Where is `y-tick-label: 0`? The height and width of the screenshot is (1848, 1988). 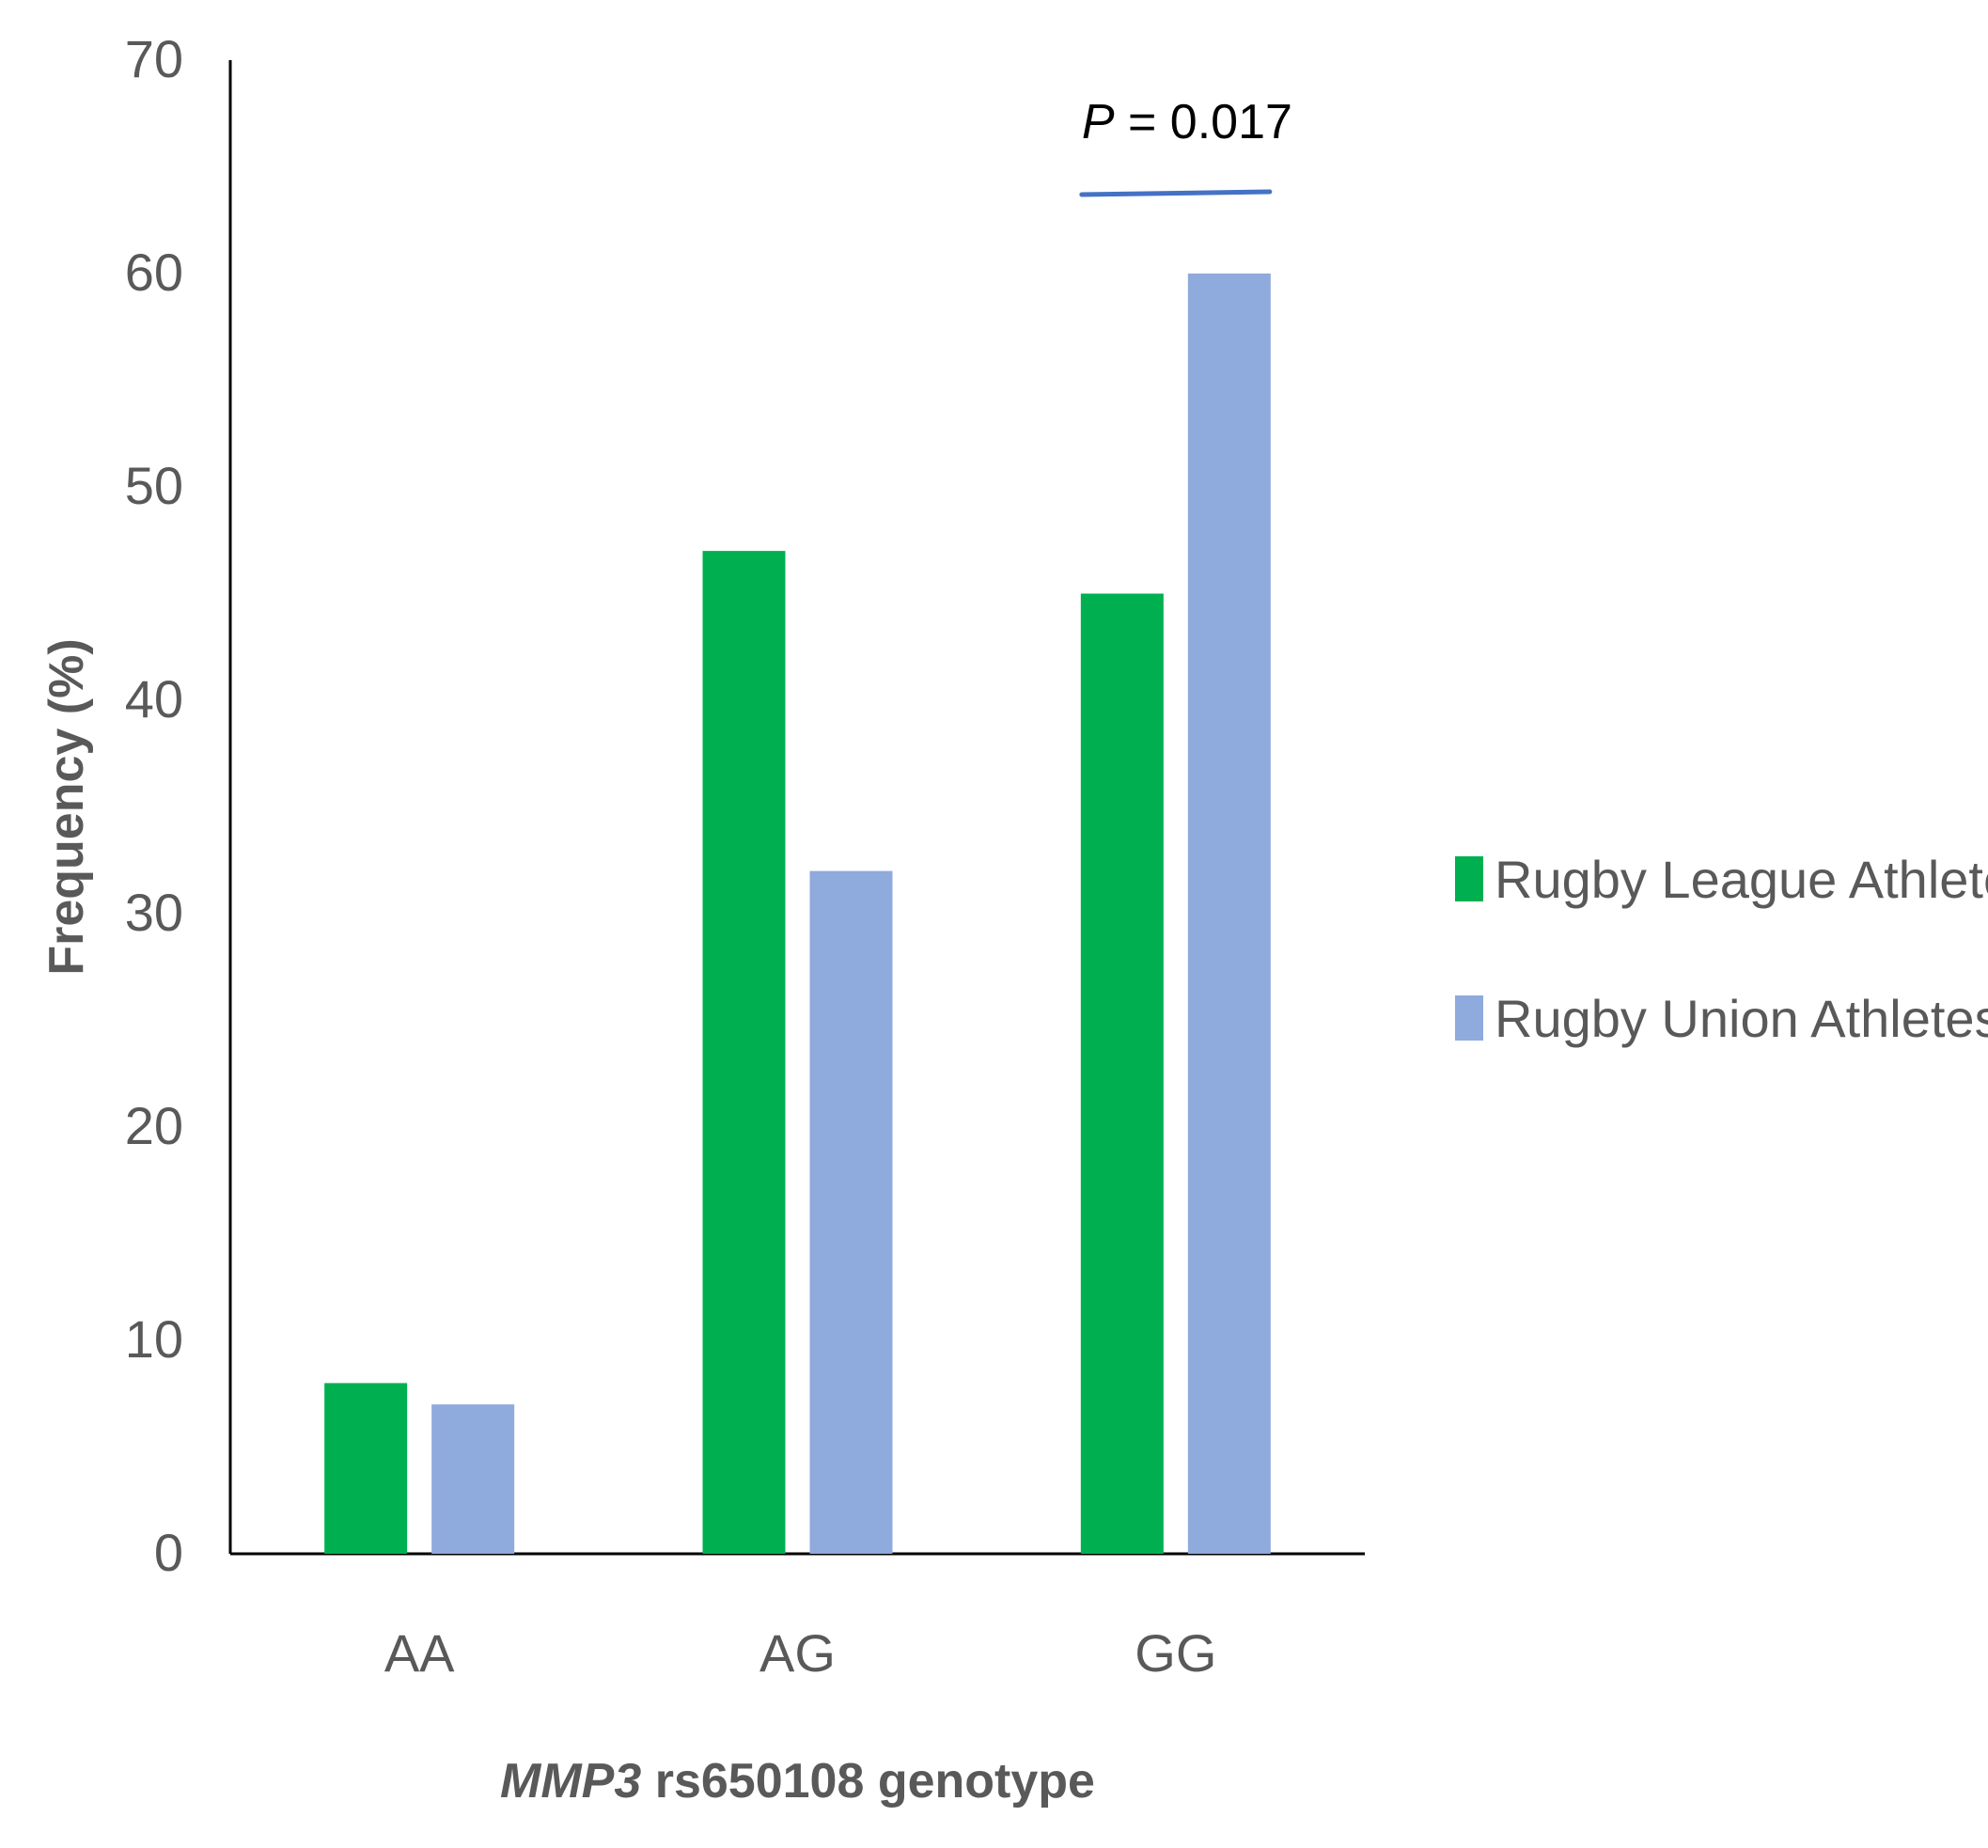 y-tick-label: 0 is located at coordinates (169, 1552).